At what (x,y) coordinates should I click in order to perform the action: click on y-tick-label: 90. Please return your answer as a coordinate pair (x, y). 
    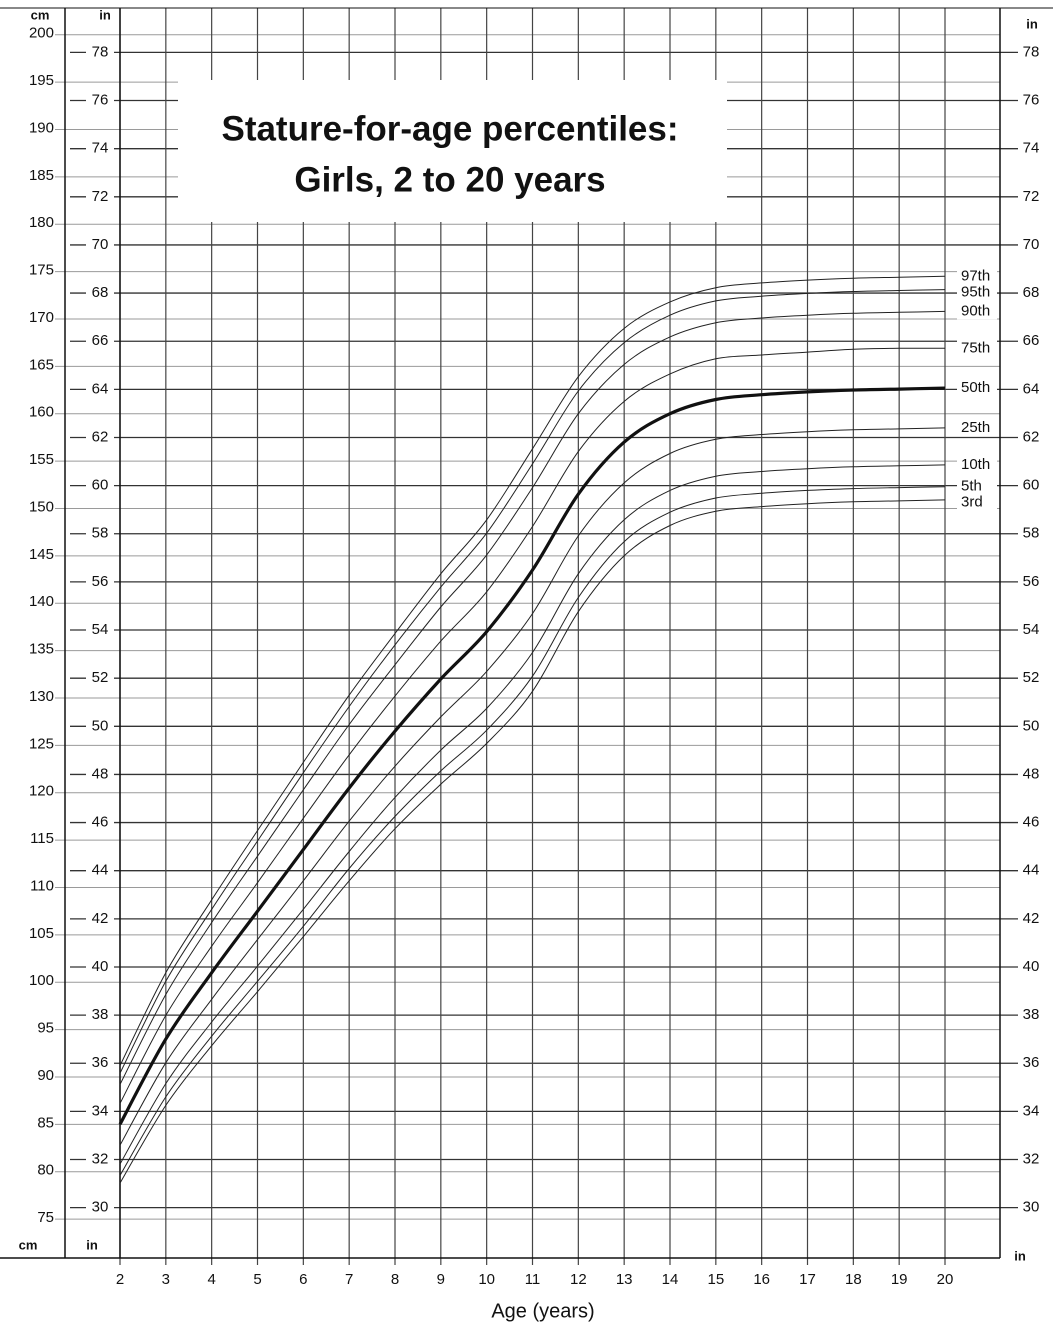
    Looking at the image, I should click on (45, 1075).